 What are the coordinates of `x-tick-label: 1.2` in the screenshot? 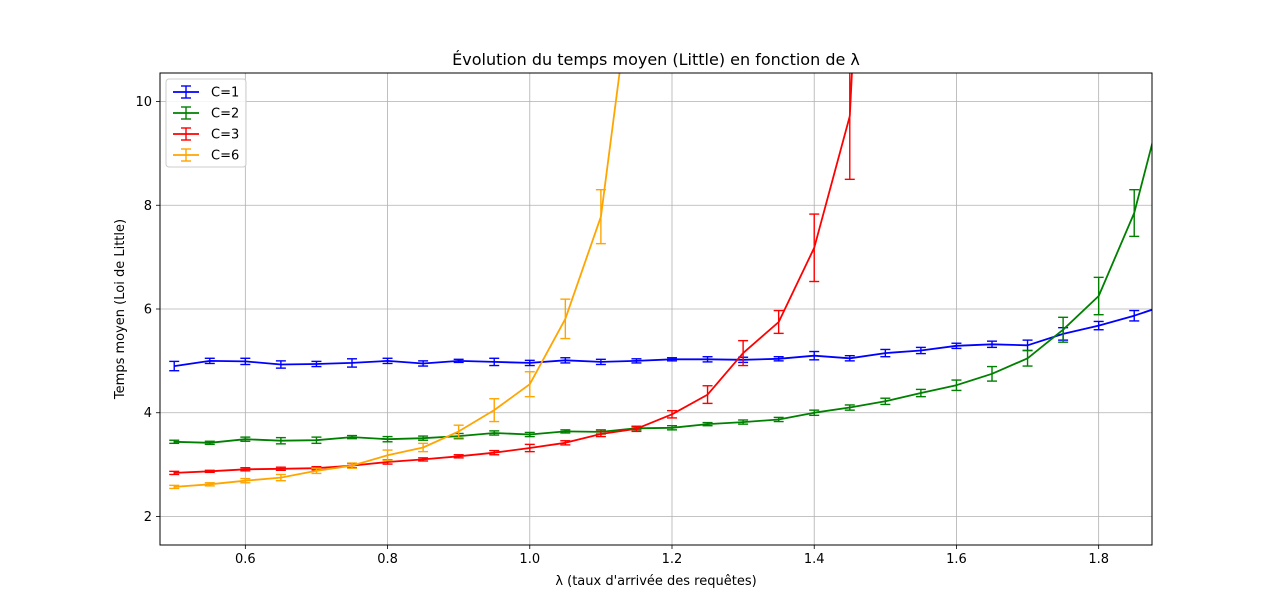 It's located at (672, 559).